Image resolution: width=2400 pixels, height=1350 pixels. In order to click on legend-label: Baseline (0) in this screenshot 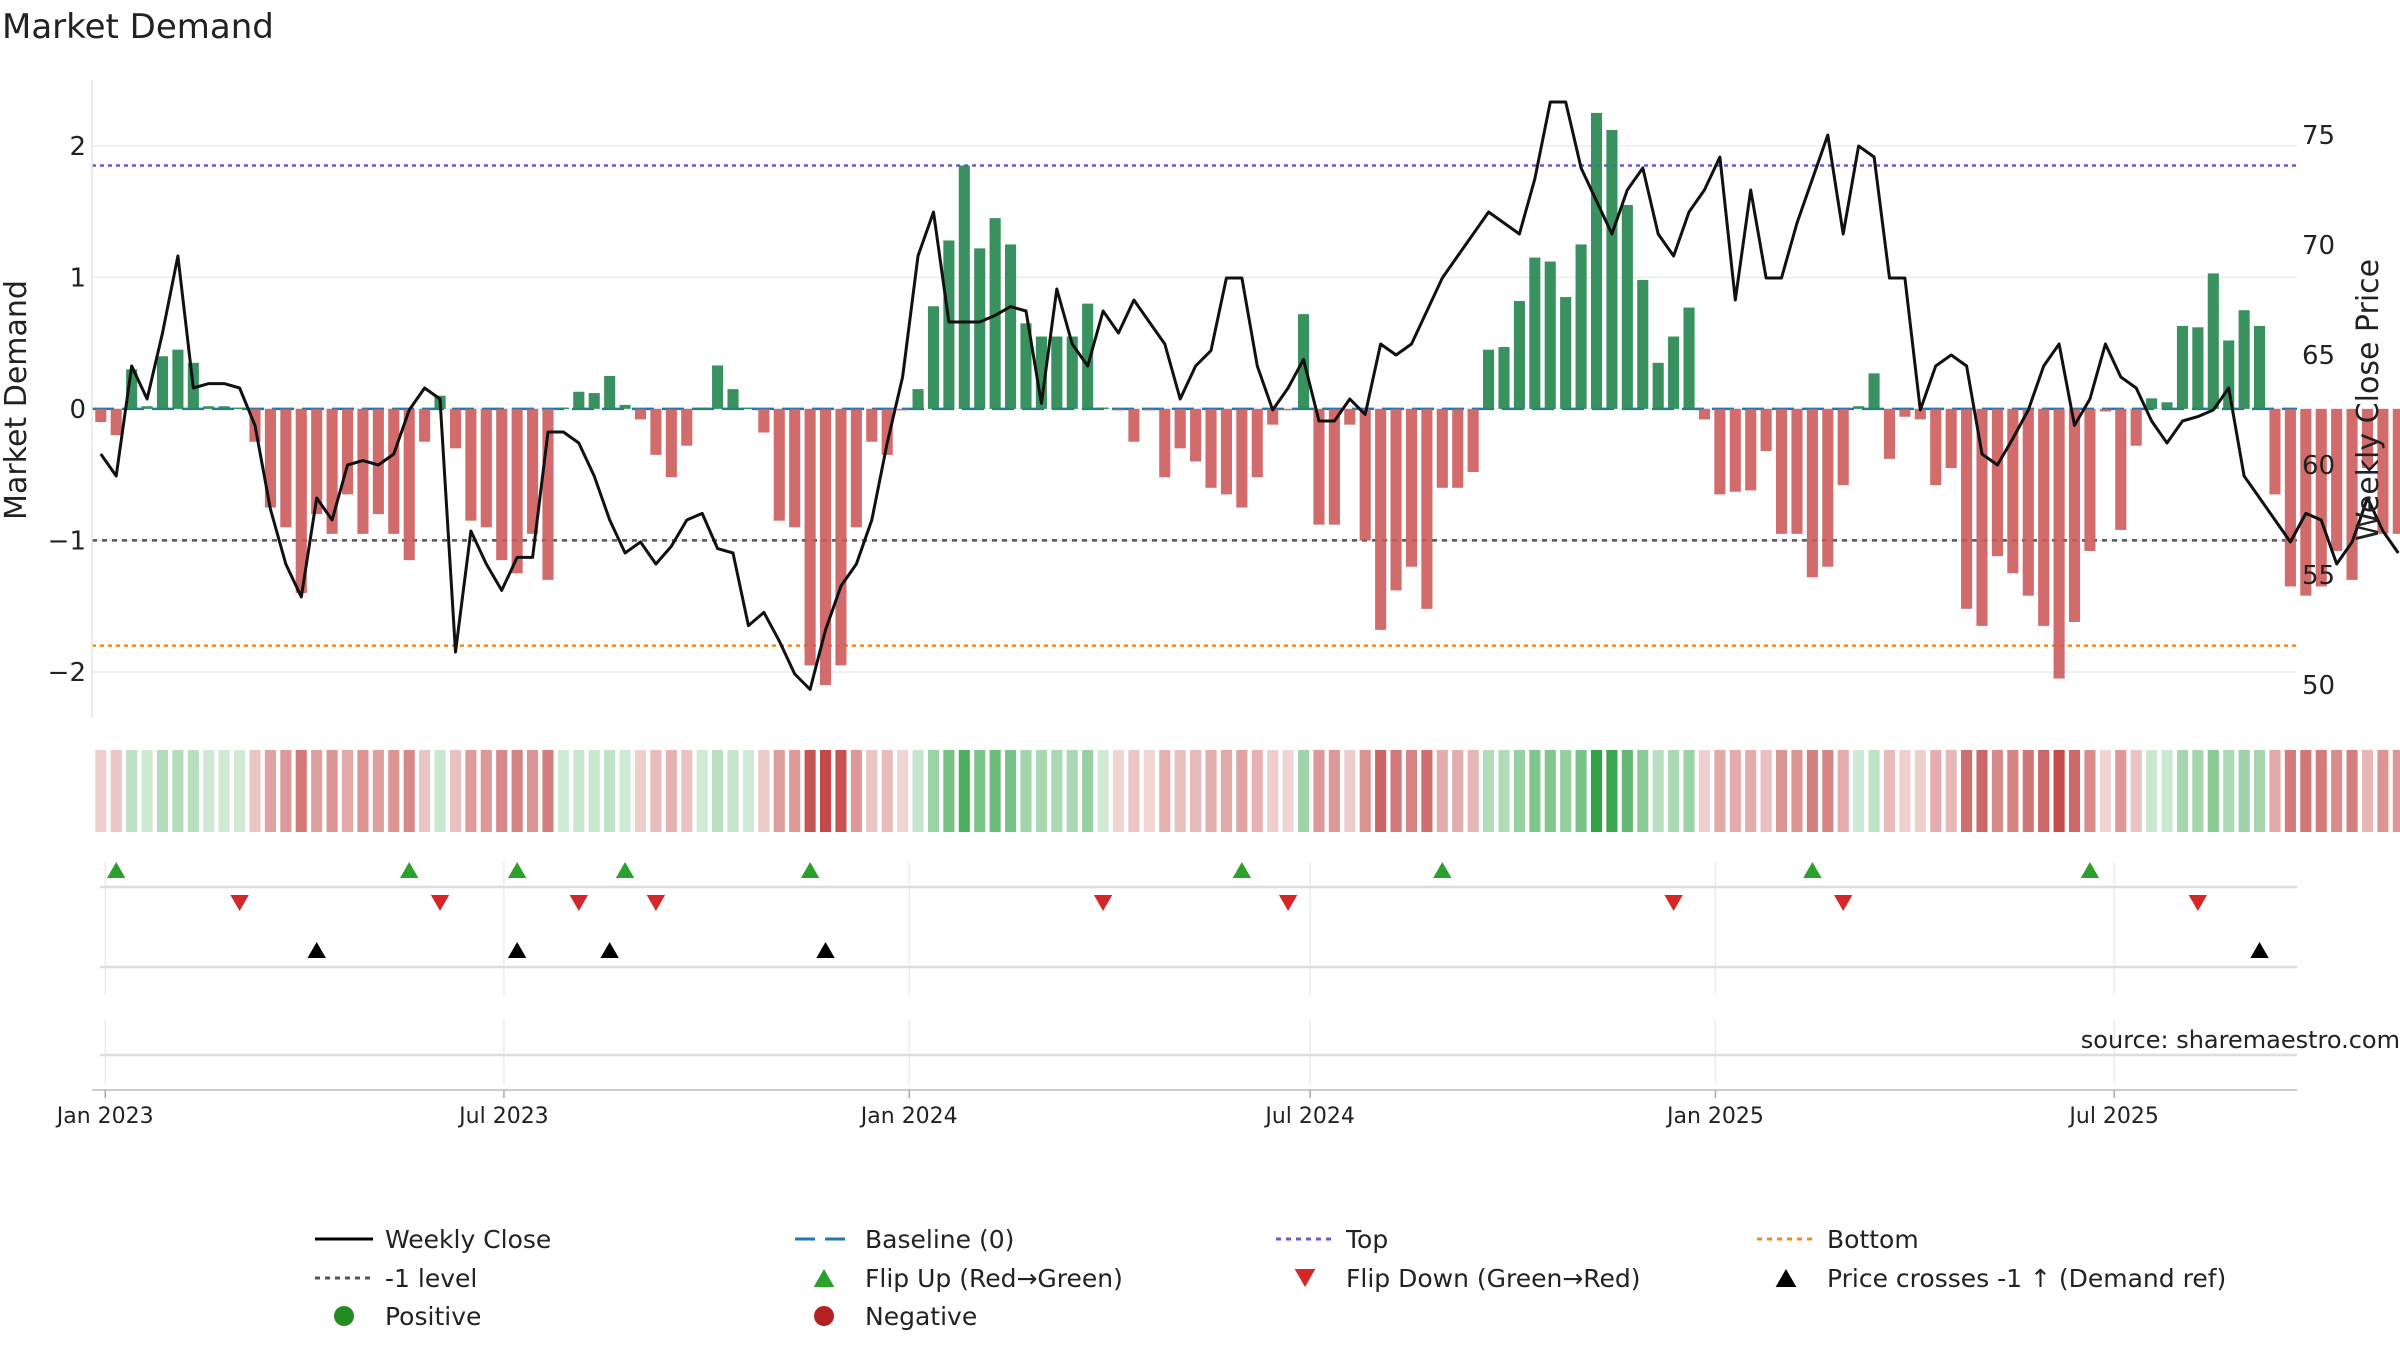, I will do `click(939, 1239)`.